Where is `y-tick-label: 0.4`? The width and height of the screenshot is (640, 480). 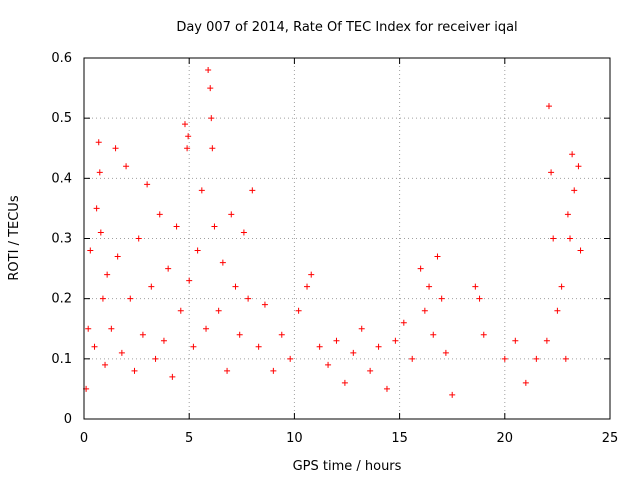
y-tick-label: 0.4 is located at coordinates (61, 178).